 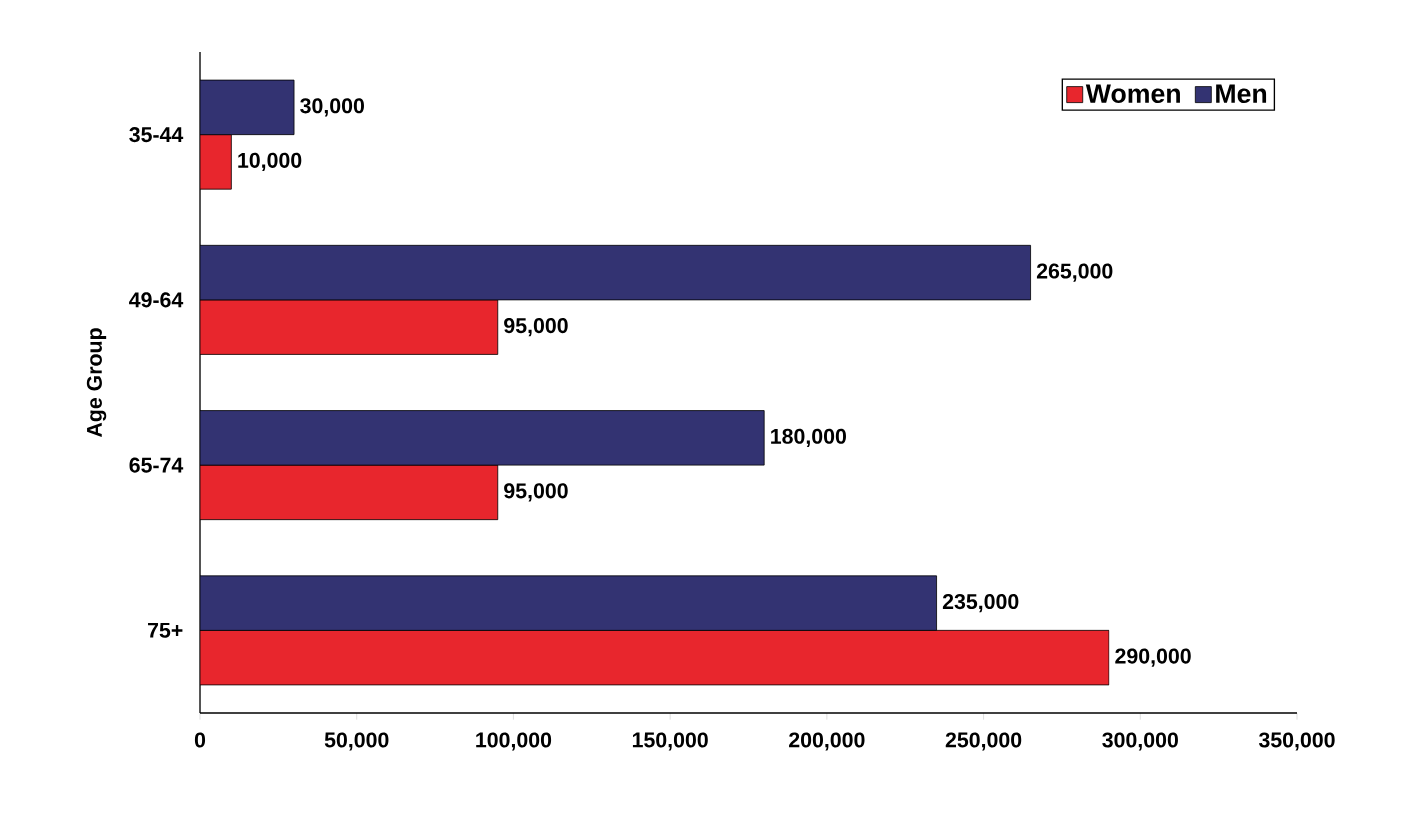 I want to click on y-tick-label: 65-74, so click(x=156, y=465).